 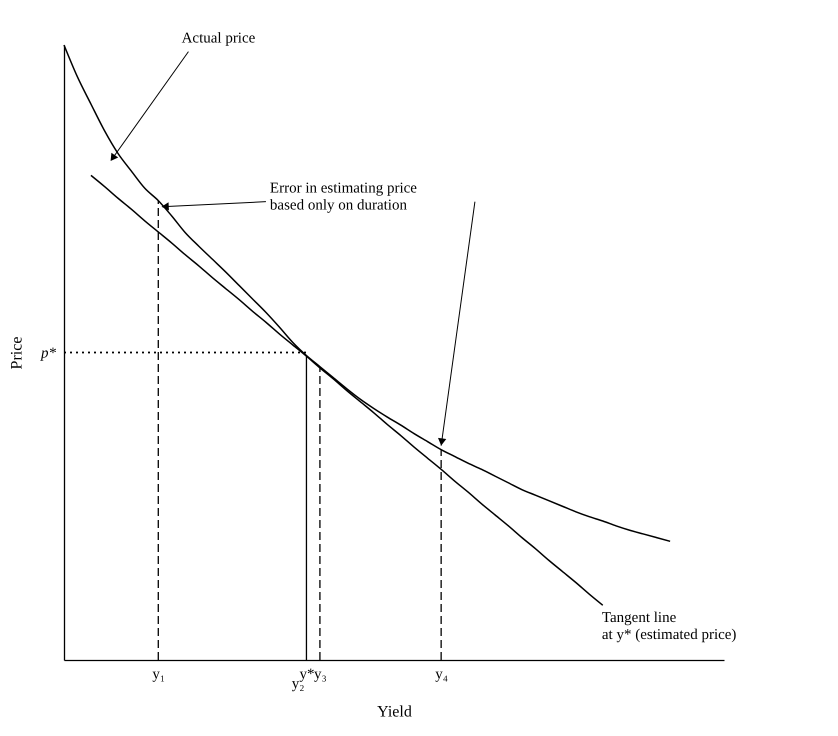 What do you see at coordinates (320, 674) in the screenshot?
I see `x-tick-label: y₃` at bounding box center [320, 674].